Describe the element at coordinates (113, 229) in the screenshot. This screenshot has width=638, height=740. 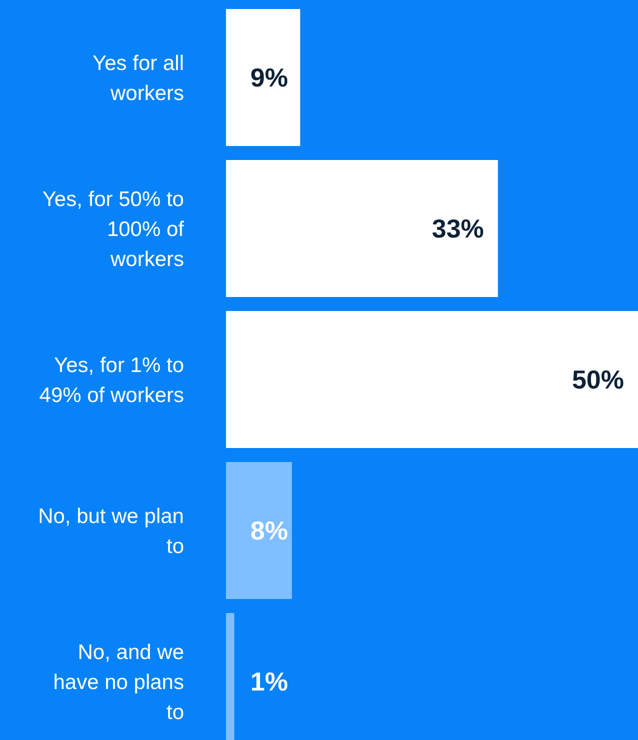
I see `y-tick-label: Yes, for 50% to 100% of workers` at that location.